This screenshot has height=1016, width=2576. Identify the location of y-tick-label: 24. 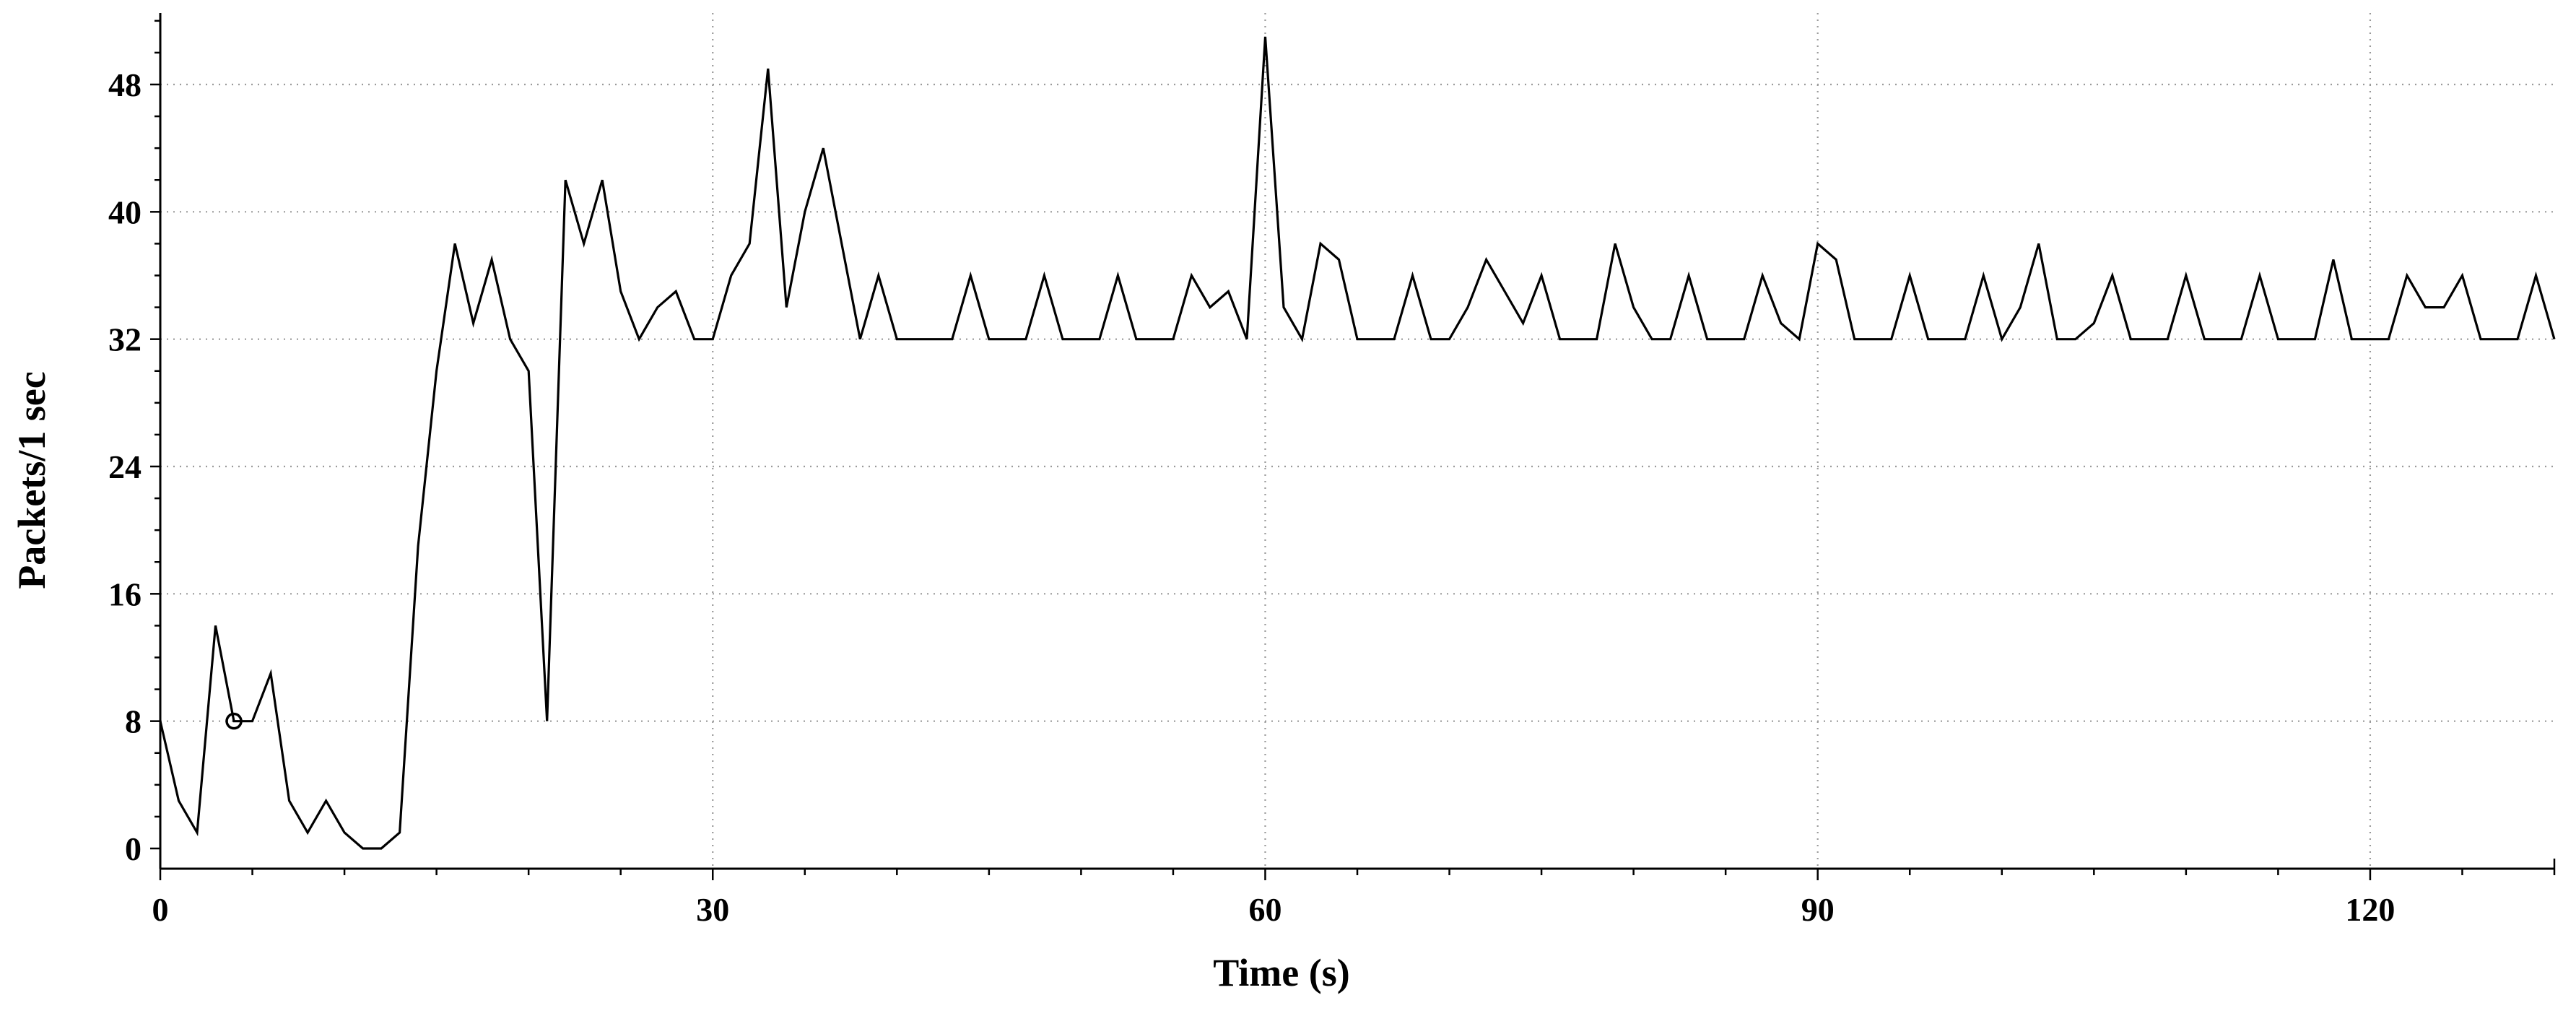
(125, 466).